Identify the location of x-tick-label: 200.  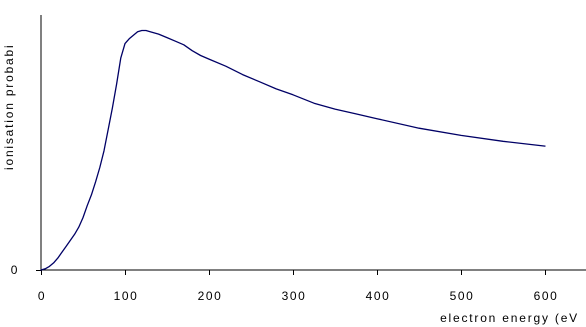
(210, 296).